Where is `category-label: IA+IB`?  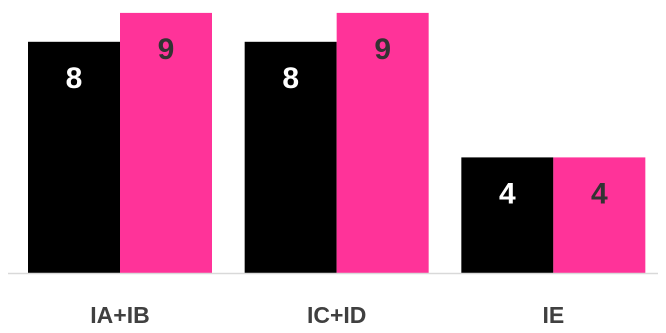
category-label: IA+IB is located at coordinates (119, 315).